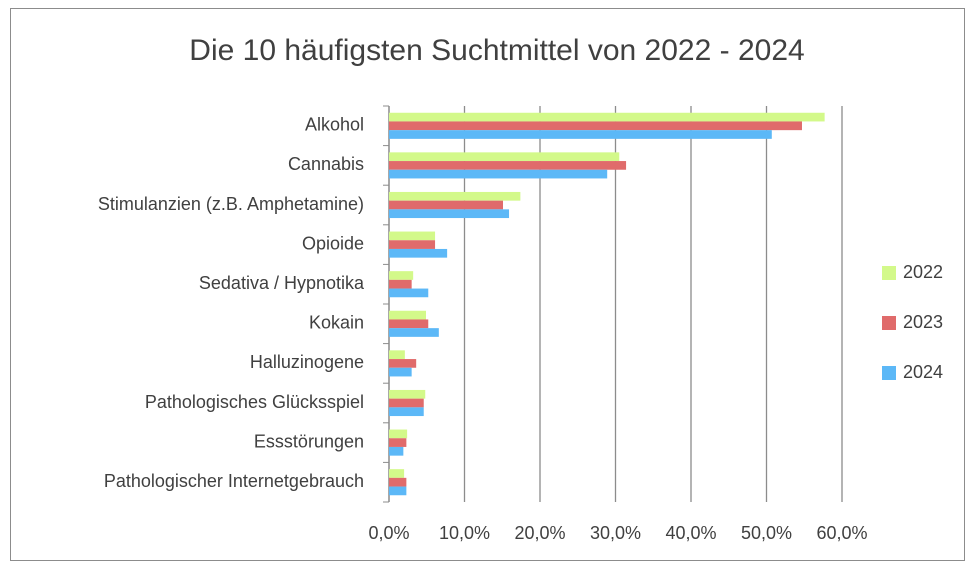 The image size is (973, 564). What do you see at coordinates (307, 362) in the screenshot?
I see `y-tick-label: Halluzinogene` at bounding box center [307, 362].